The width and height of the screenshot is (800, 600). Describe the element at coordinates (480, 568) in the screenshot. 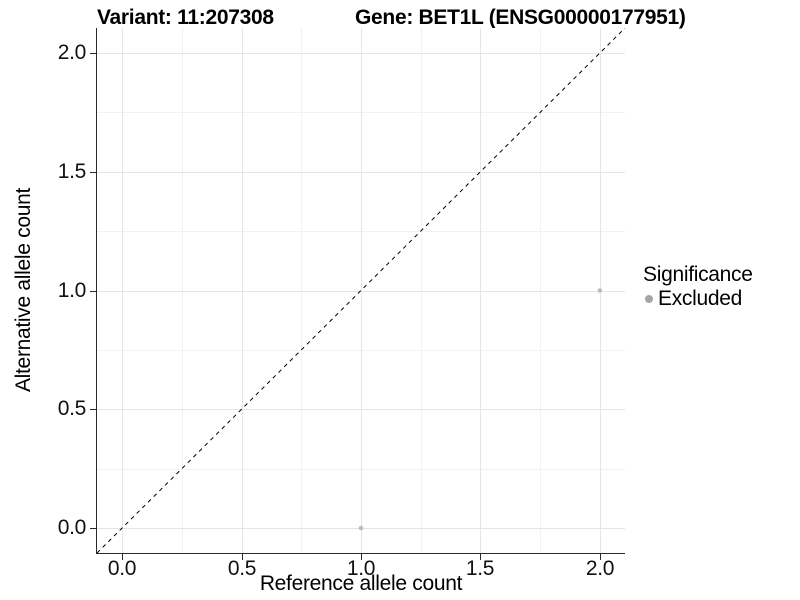

I see `x-tick-label: 1.5` at that location.